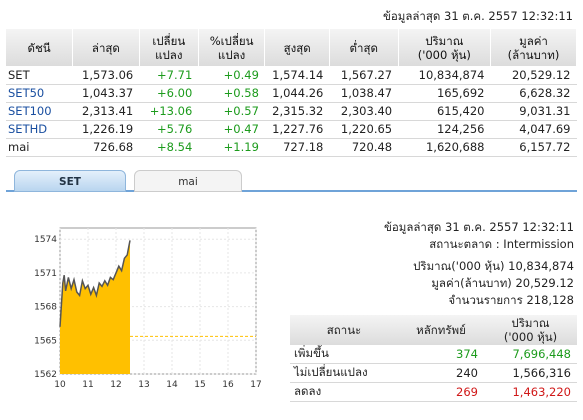 The image size is (583, 420). What do you see at coordinates (106, 93) in the screenshot?
I see `index-last: 1,043.37` at bounding box center [106, 93].